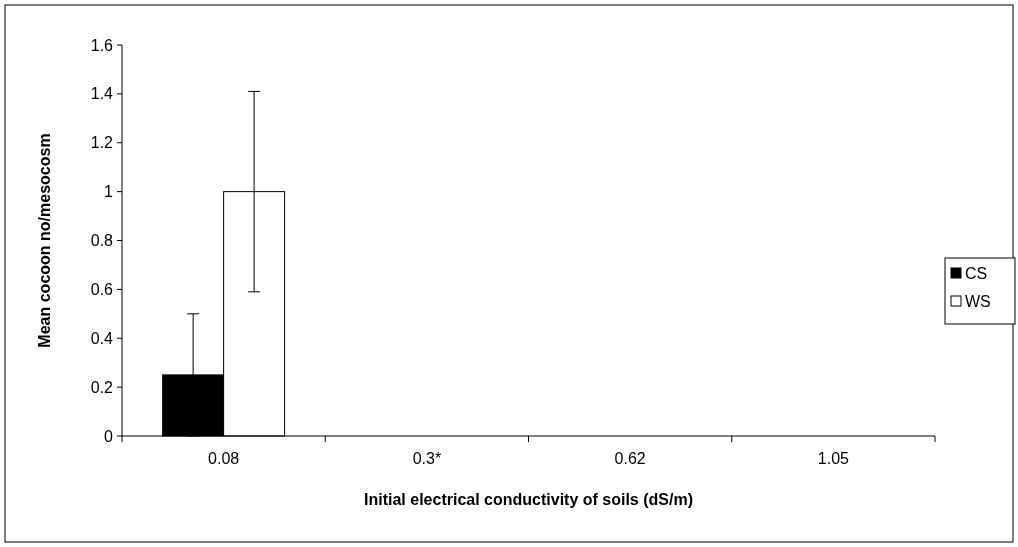  What do you see at coordinates (976, 273) in the screenshot?
I see `legend-label: CS` at bounding box center [976, 273].